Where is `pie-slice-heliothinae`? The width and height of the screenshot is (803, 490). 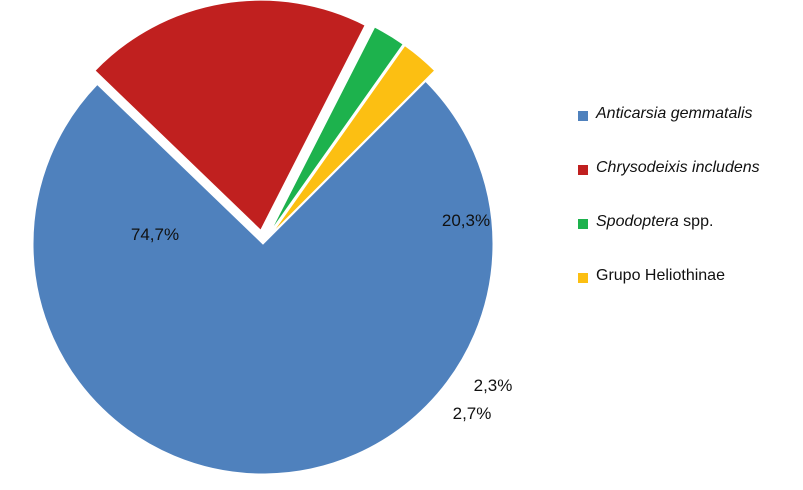
pie-slice-heliothinae is located at coordinates (353, 139).